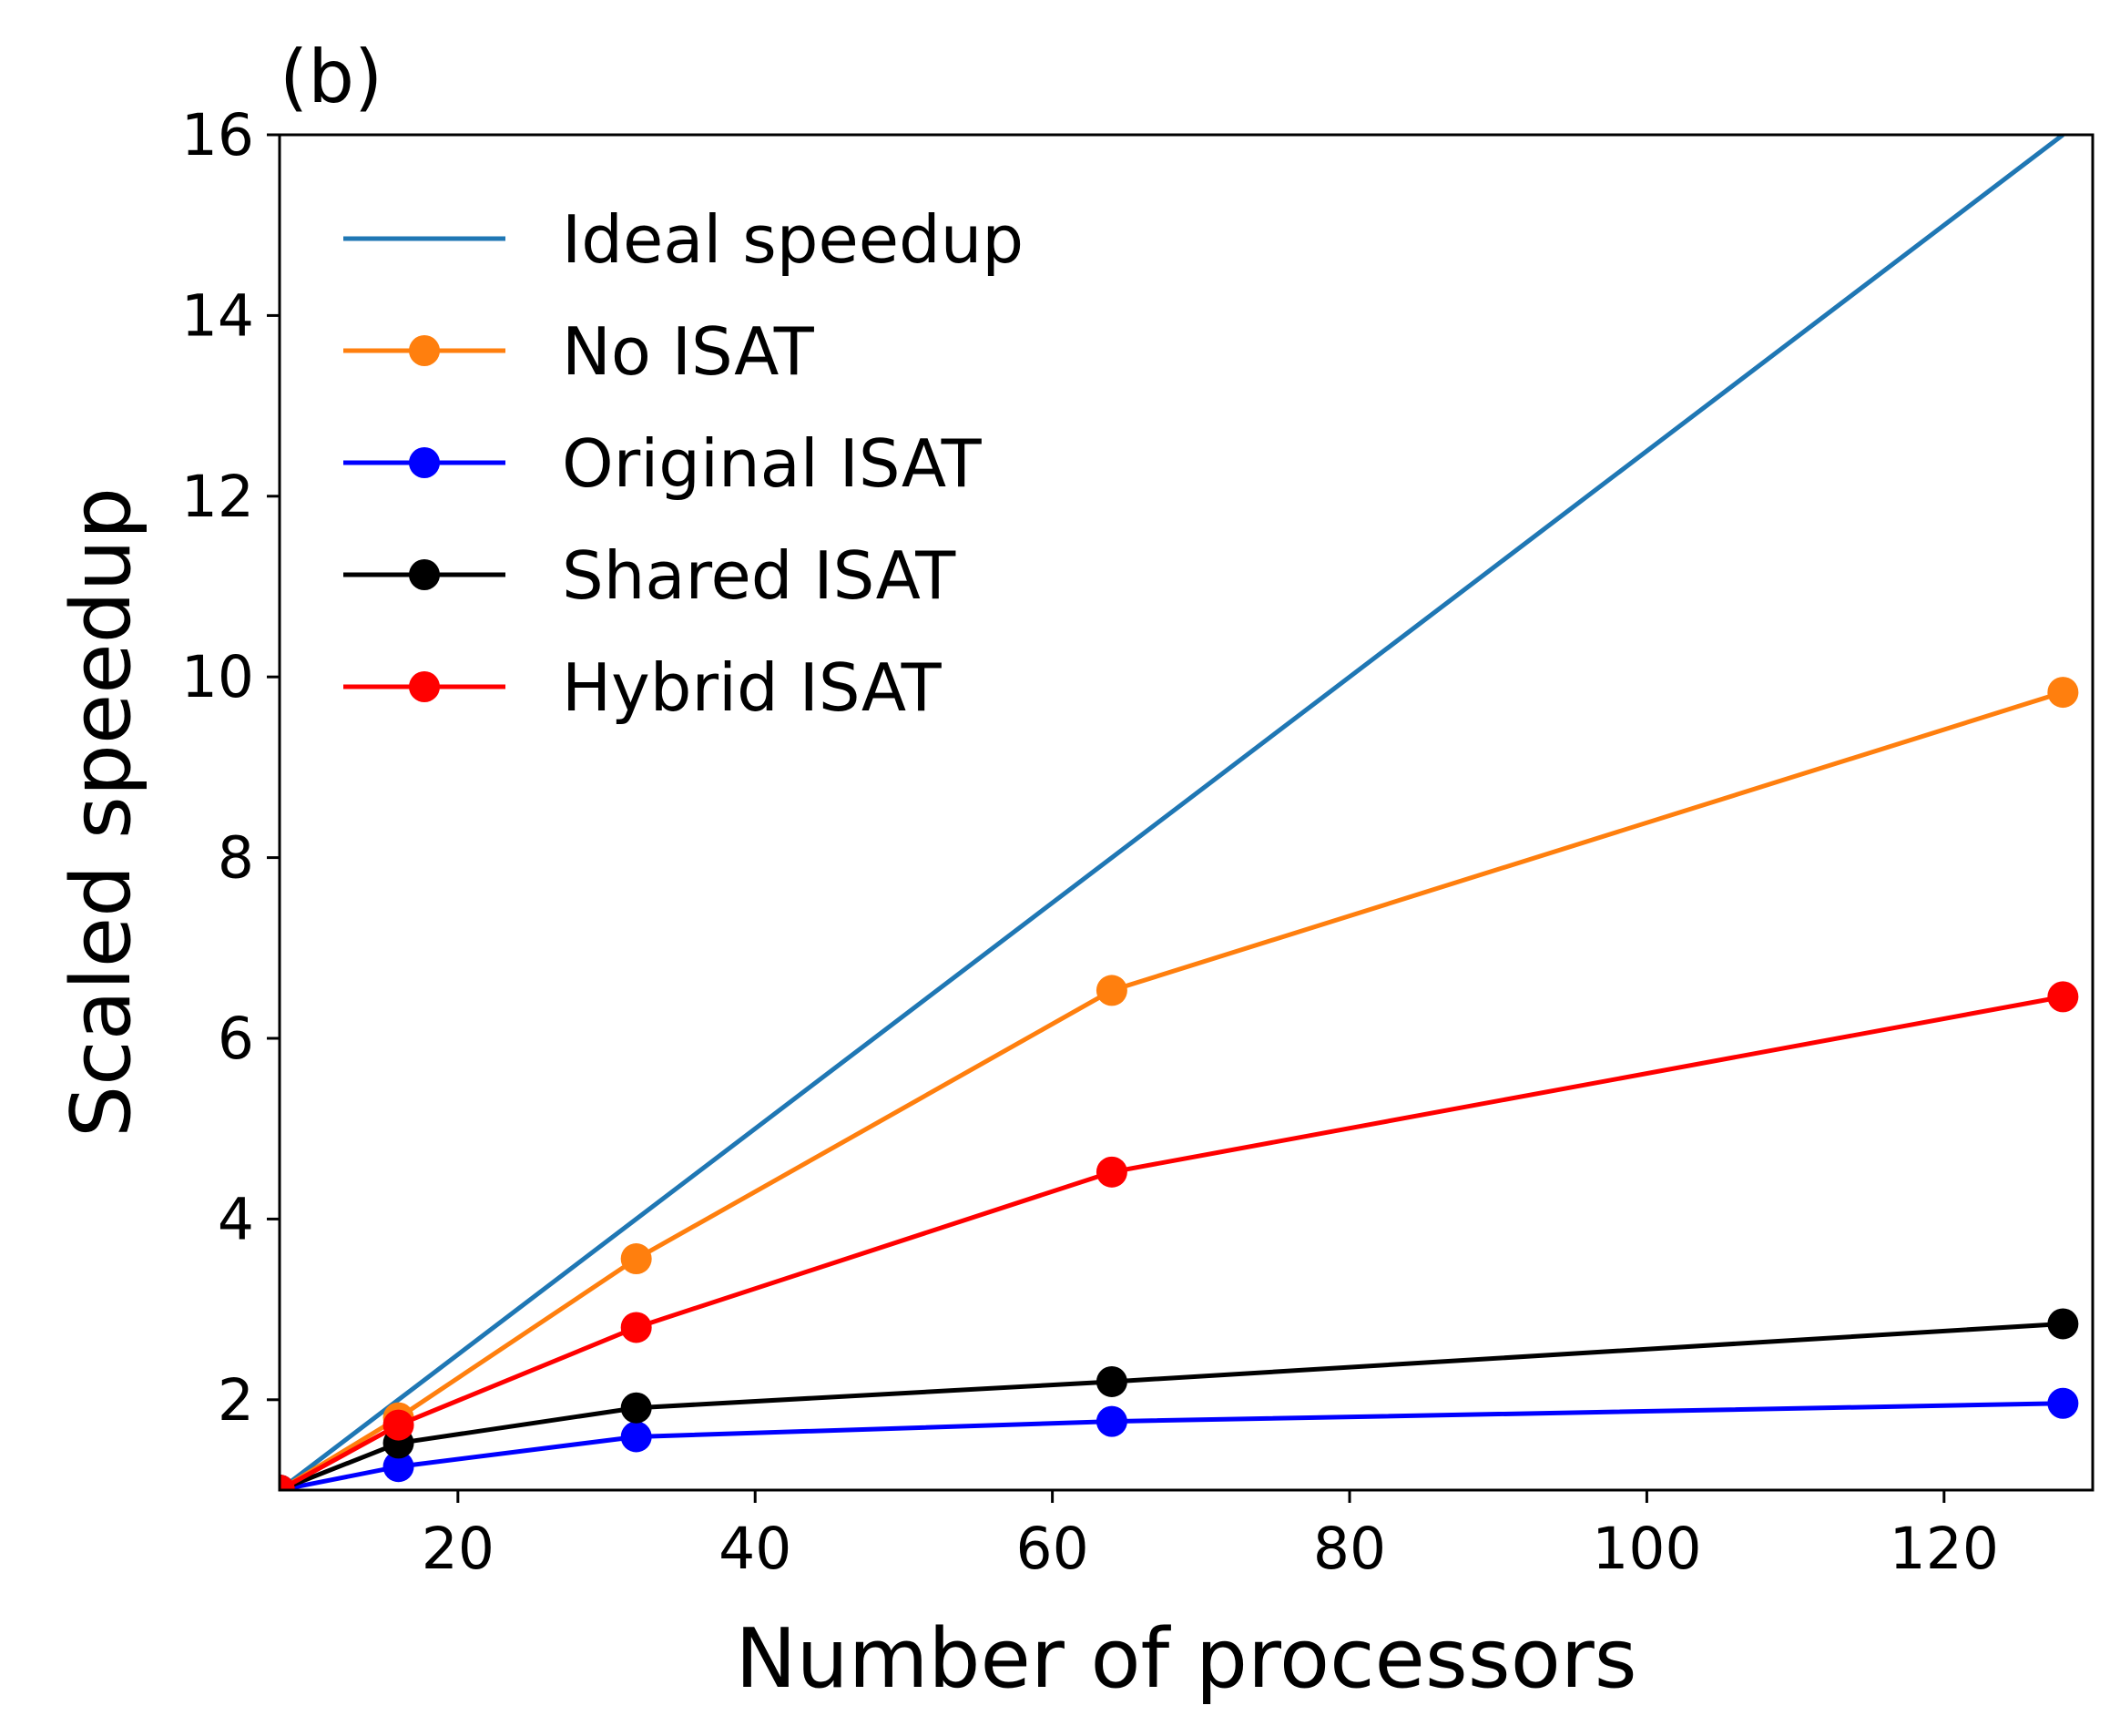 This screenshot has height=1736, width=2120. I want to click on y-tick-label: 4, so click(236, 1219).